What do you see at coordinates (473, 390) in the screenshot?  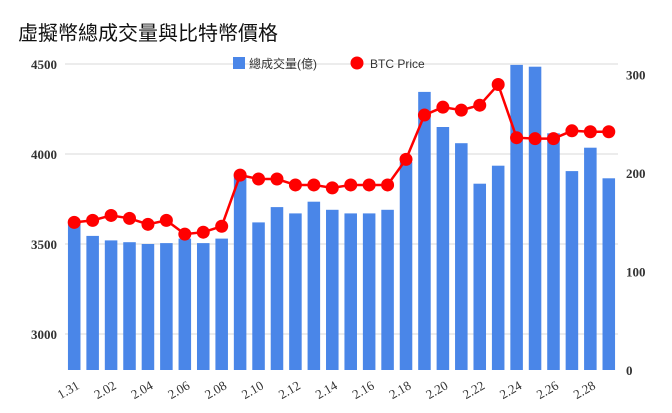 I see `x-tick-label: 2.22` at bounding box center [473, 390].